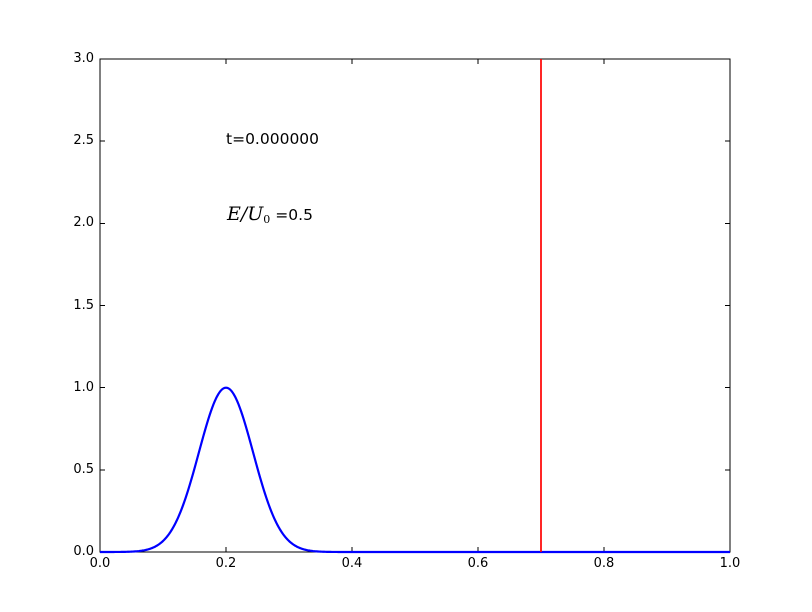  I want to click on y-tick-label: 2.5, so click(83, 141).